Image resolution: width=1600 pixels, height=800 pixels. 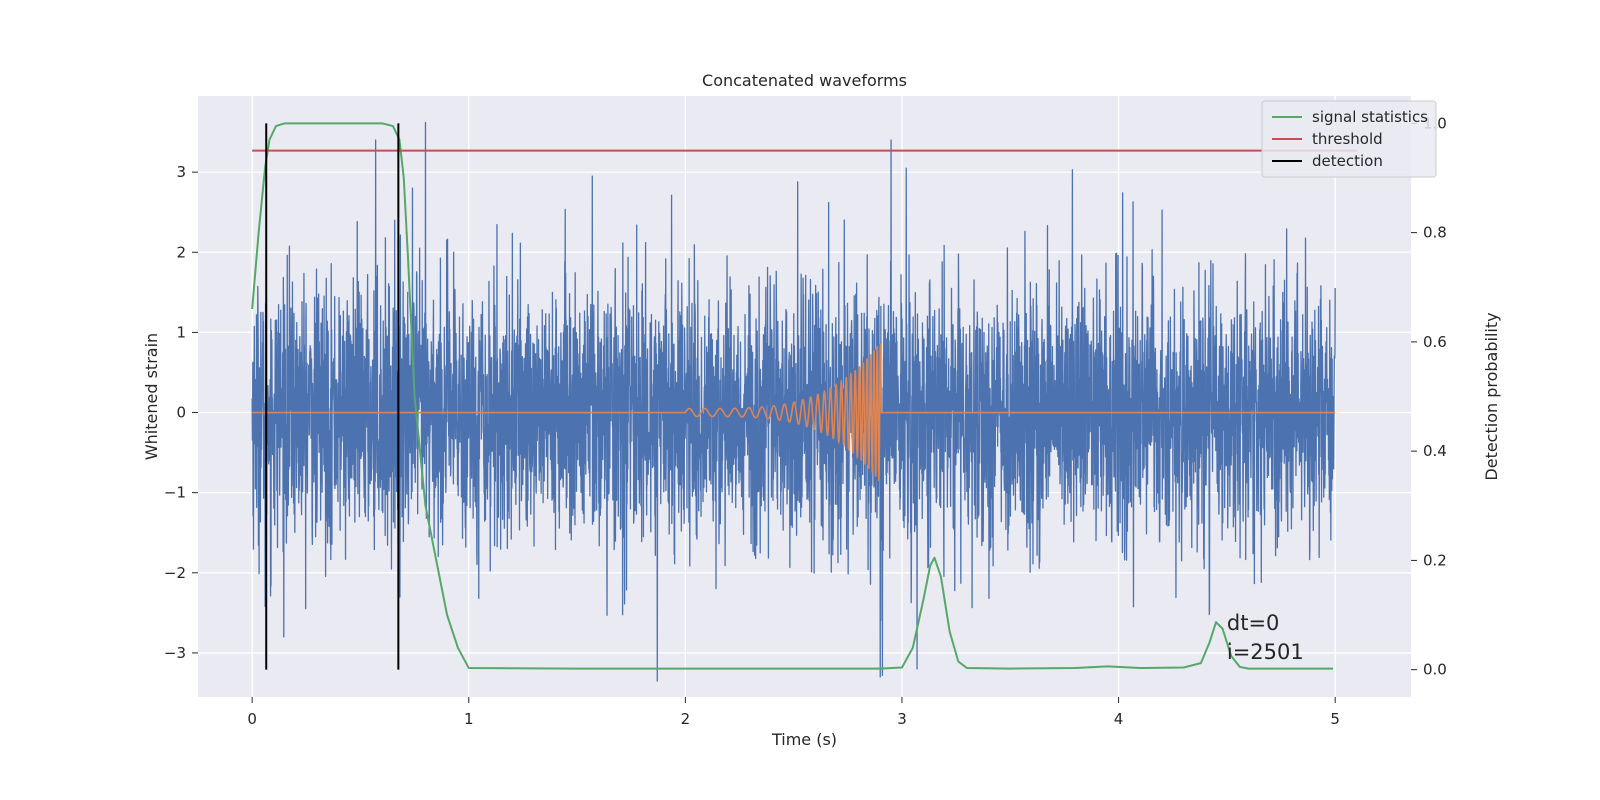 I want to click on annotation-dt: dt=0, so click(x=1253, y=623).